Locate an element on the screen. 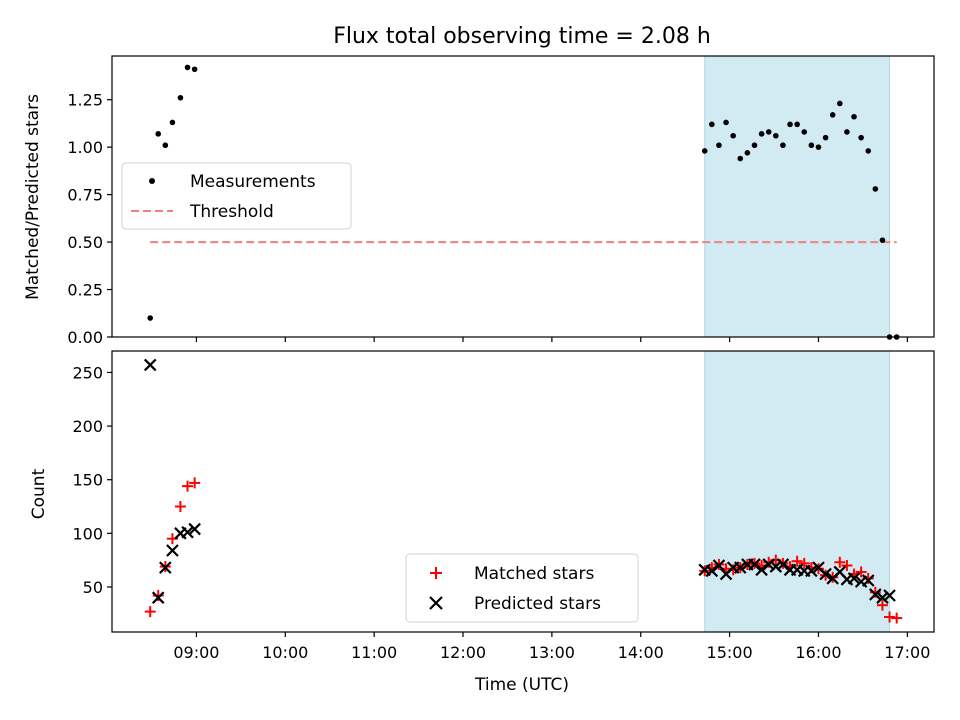 The height and width of the screenshot is (720, 960). y-tick-label: 1.25 is located at coordinates (85, 100).